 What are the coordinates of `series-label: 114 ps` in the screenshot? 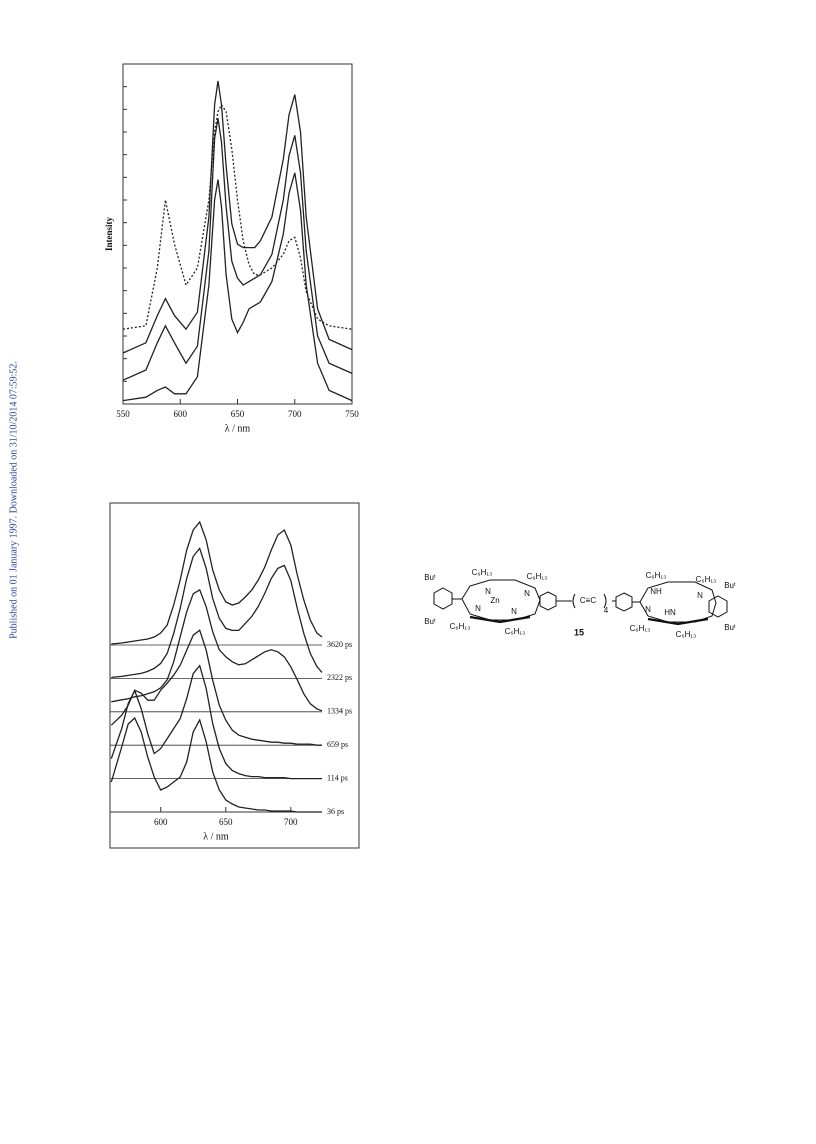 It's located at (337, 777).